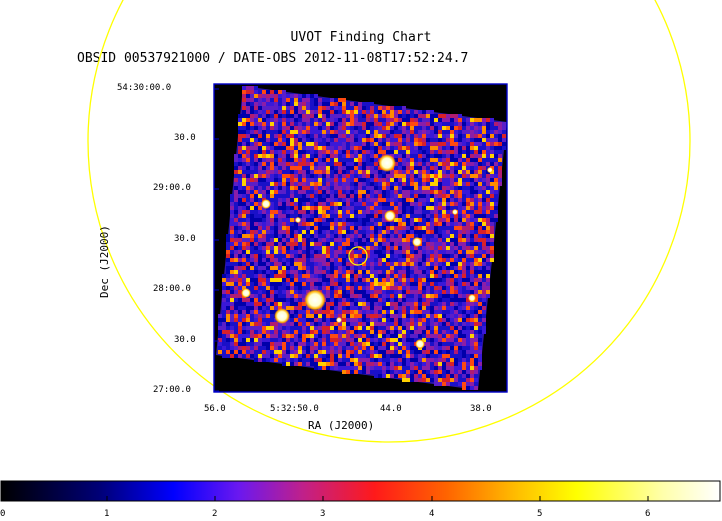 The width and height of the screenshot is (722, 521). I want to click on colorbar-label: 0, so click(3, 514).